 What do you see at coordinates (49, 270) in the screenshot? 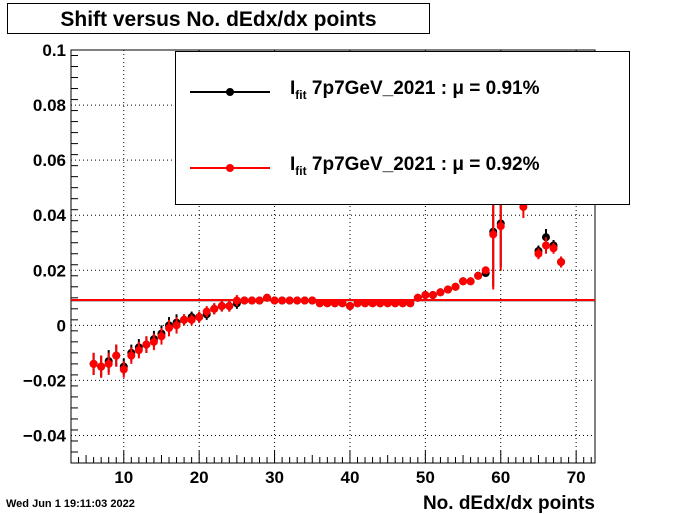
I see `y-tick-label: 0.02` at bounding box center [49, 270].